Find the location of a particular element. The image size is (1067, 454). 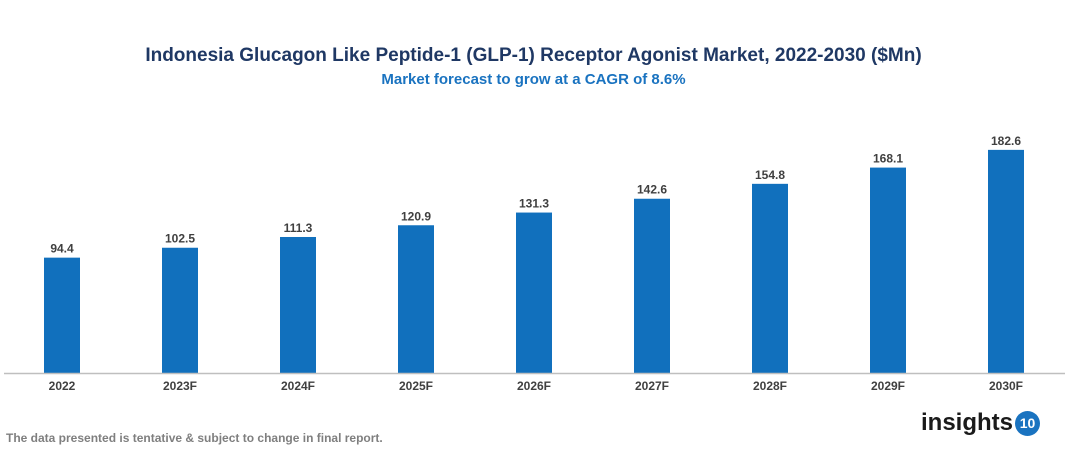

x-tick-label: 2027F is located at coordinates (652, 386).